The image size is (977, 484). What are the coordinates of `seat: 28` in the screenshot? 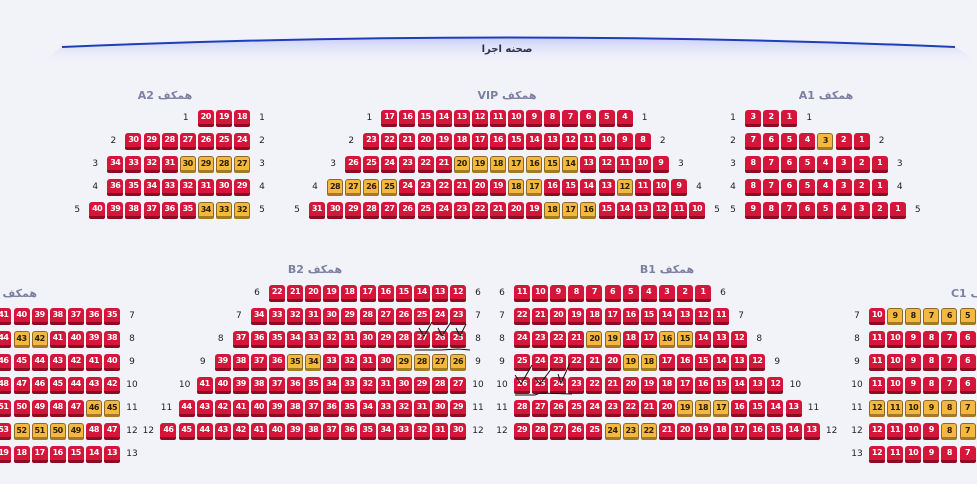 It's located at (403, 339).